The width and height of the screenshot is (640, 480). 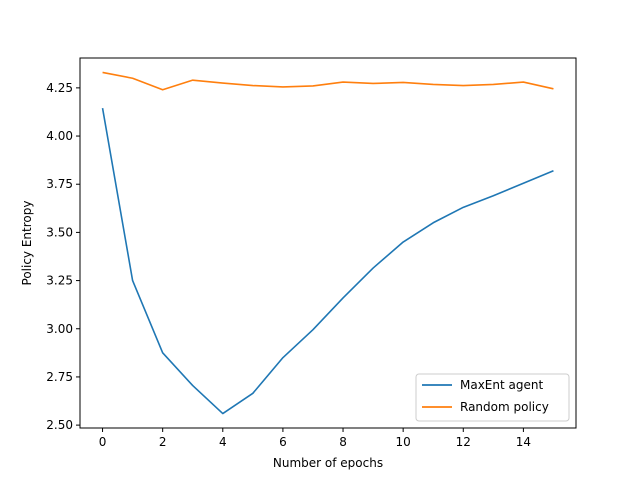 I want to click on x-axis-title: Number of epochs, so click(x=328, y=463).